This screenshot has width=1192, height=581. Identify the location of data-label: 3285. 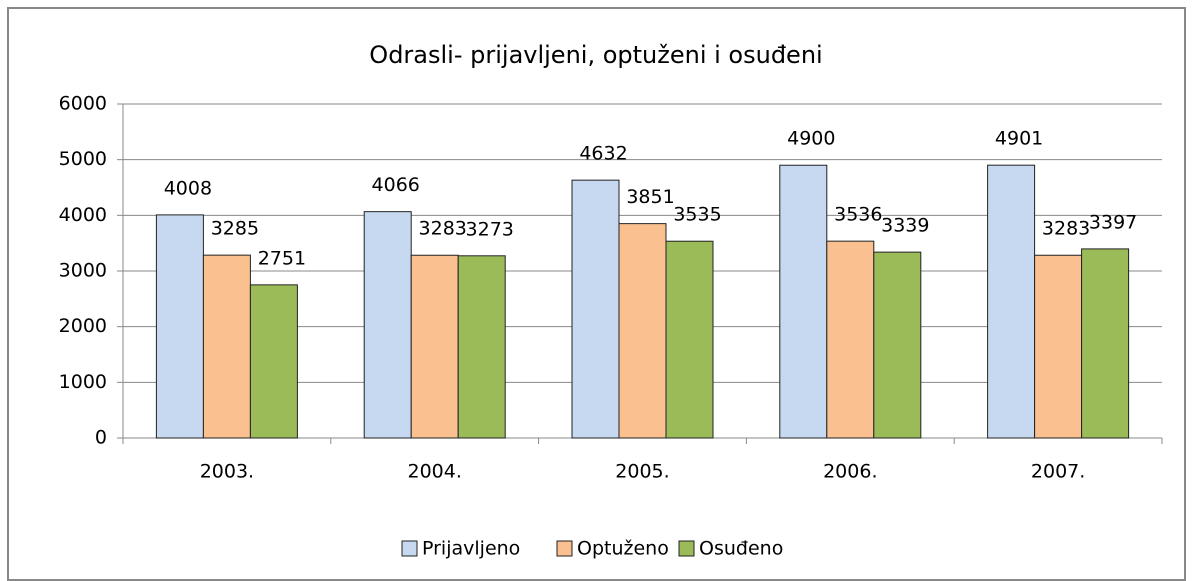
(235, 229).